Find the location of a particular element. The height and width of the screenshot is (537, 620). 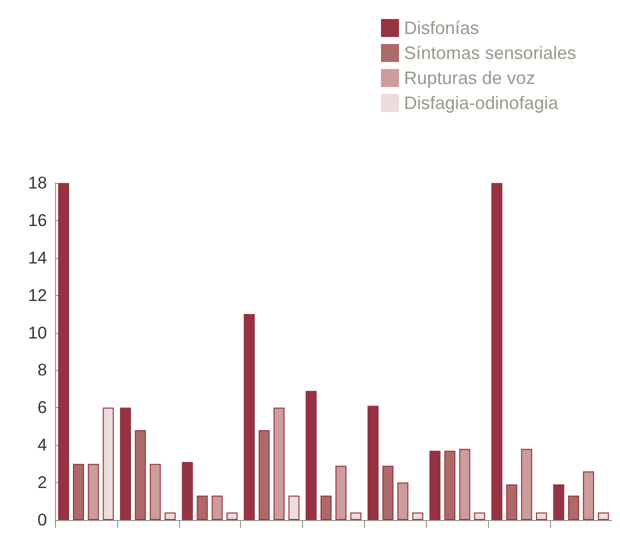

legend-label: Rupturas de voz is located at coordinates (470, 78).